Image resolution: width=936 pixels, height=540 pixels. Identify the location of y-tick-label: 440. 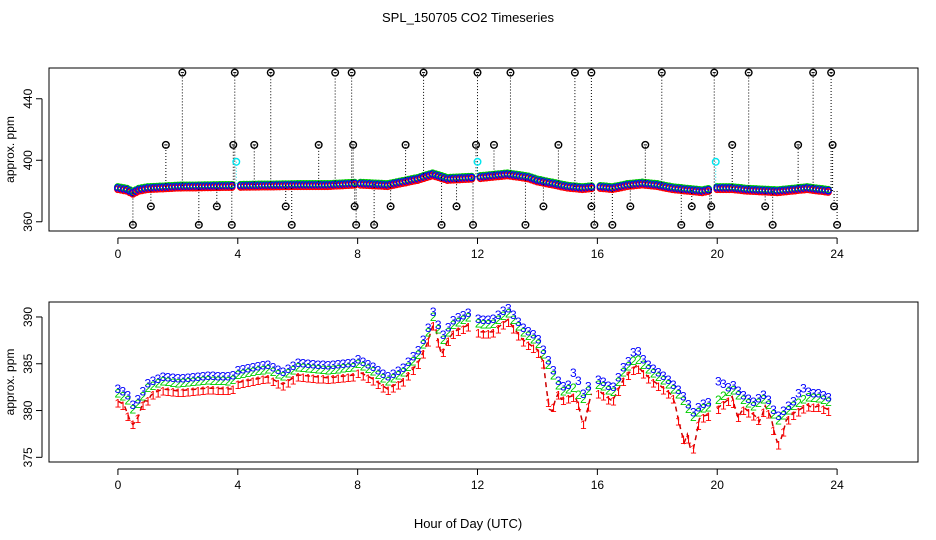
(28, 98).